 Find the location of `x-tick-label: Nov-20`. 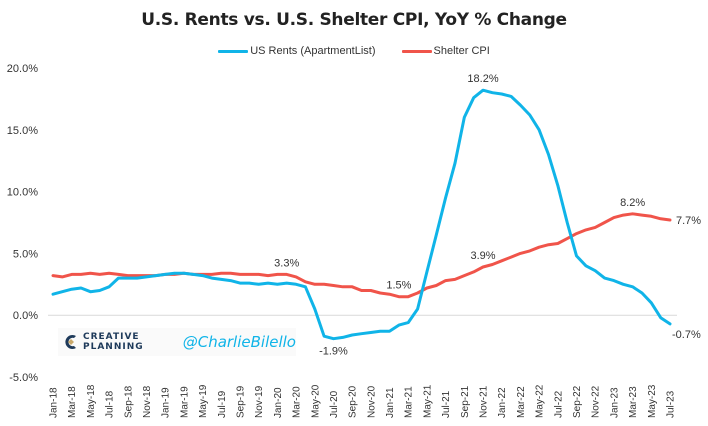

x-tick-label: Nov-20 is located at coordinates (371, 401).